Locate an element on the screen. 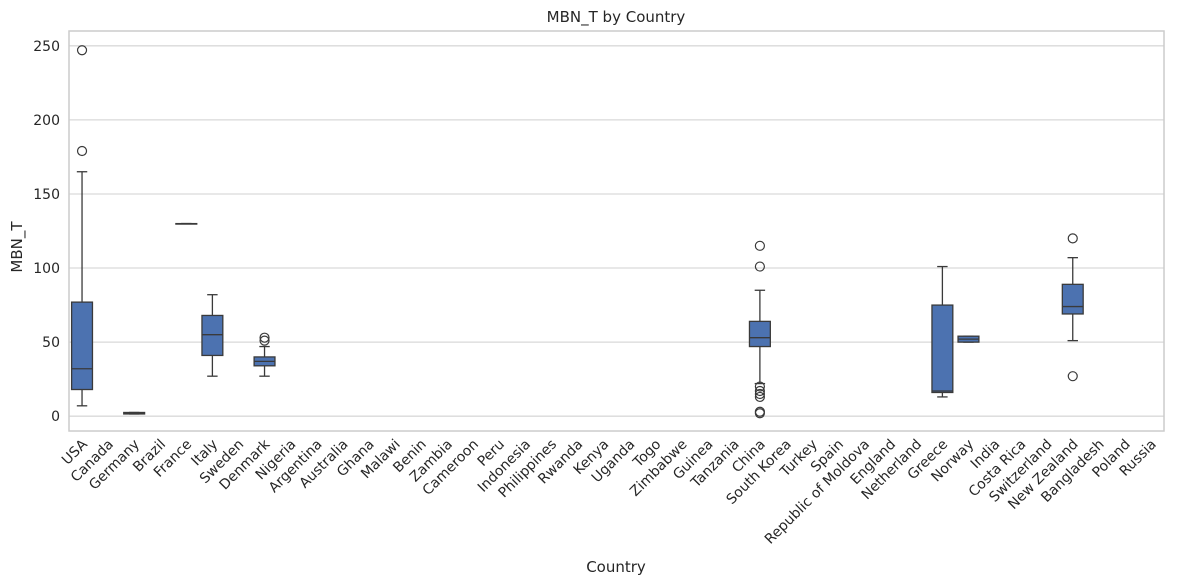 The image size is (1182, 584). y-tick-label: 0 is located at coordinates (55, 417).